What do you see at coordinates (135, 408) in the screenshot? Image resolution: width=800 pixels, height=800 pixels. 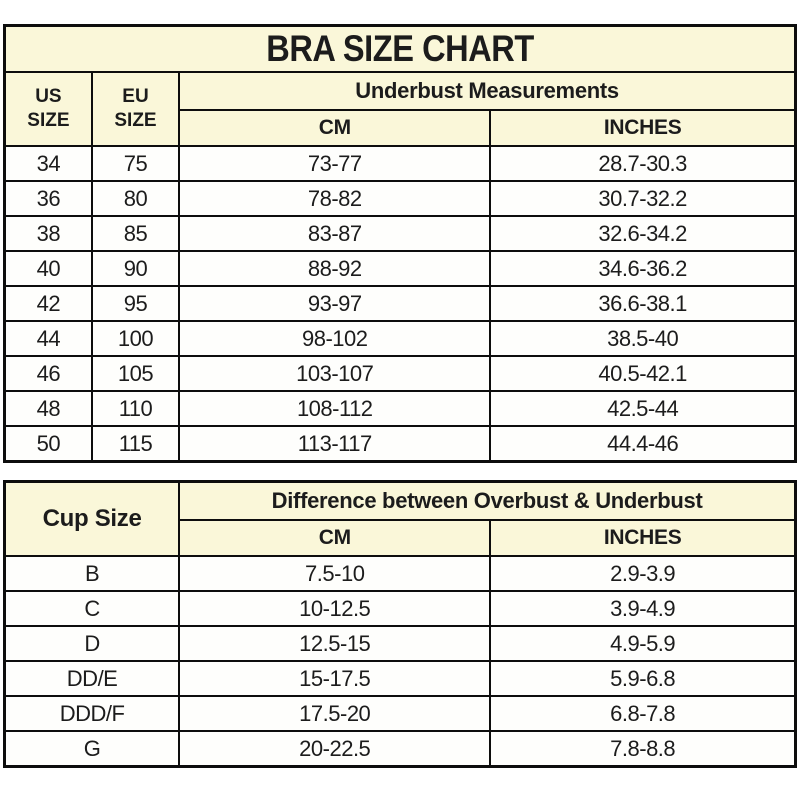 I see `eu-size-value: 110` at bounding box center [135, 408].